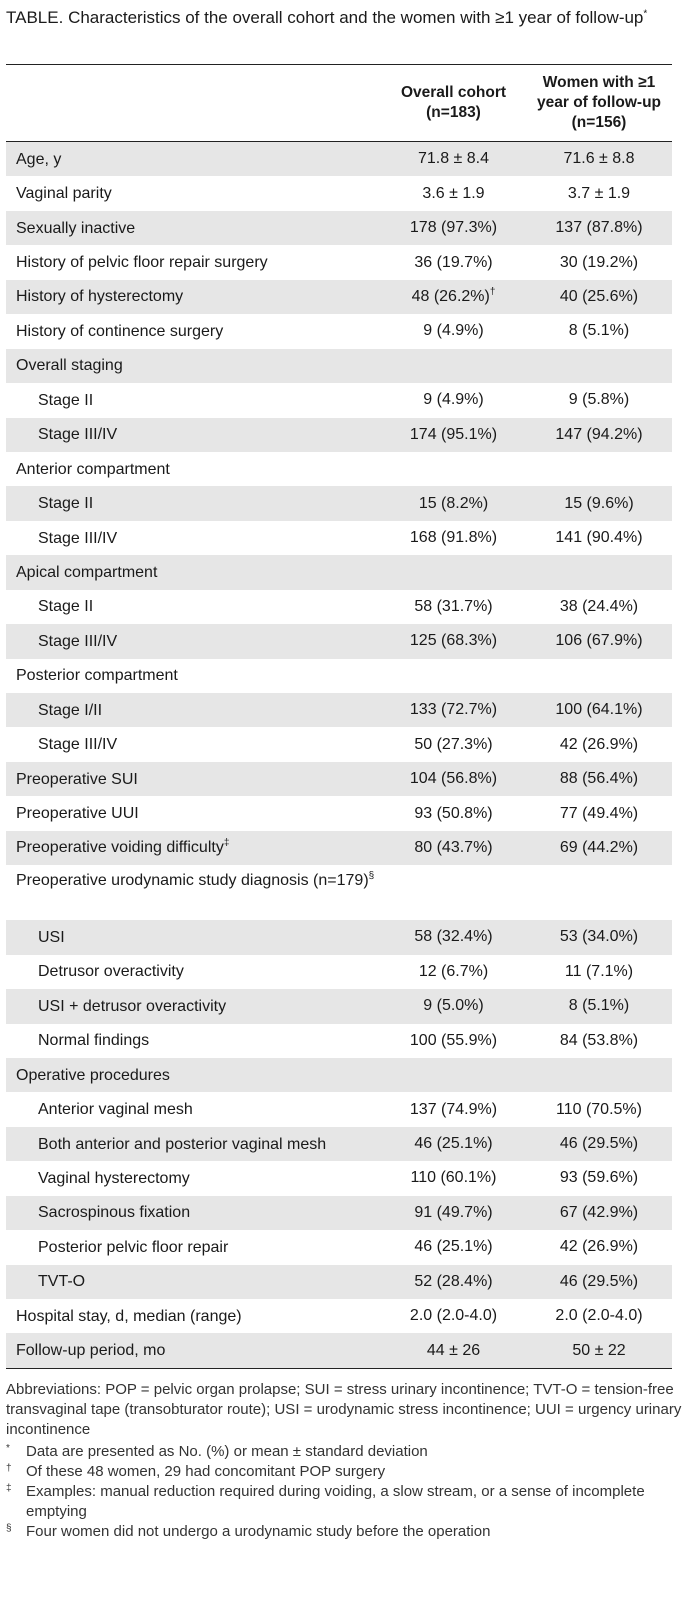  Describe the element at coordinates (453, 434) in the screenshot. I see `cell-value: 174 (95.1%)` at that location.